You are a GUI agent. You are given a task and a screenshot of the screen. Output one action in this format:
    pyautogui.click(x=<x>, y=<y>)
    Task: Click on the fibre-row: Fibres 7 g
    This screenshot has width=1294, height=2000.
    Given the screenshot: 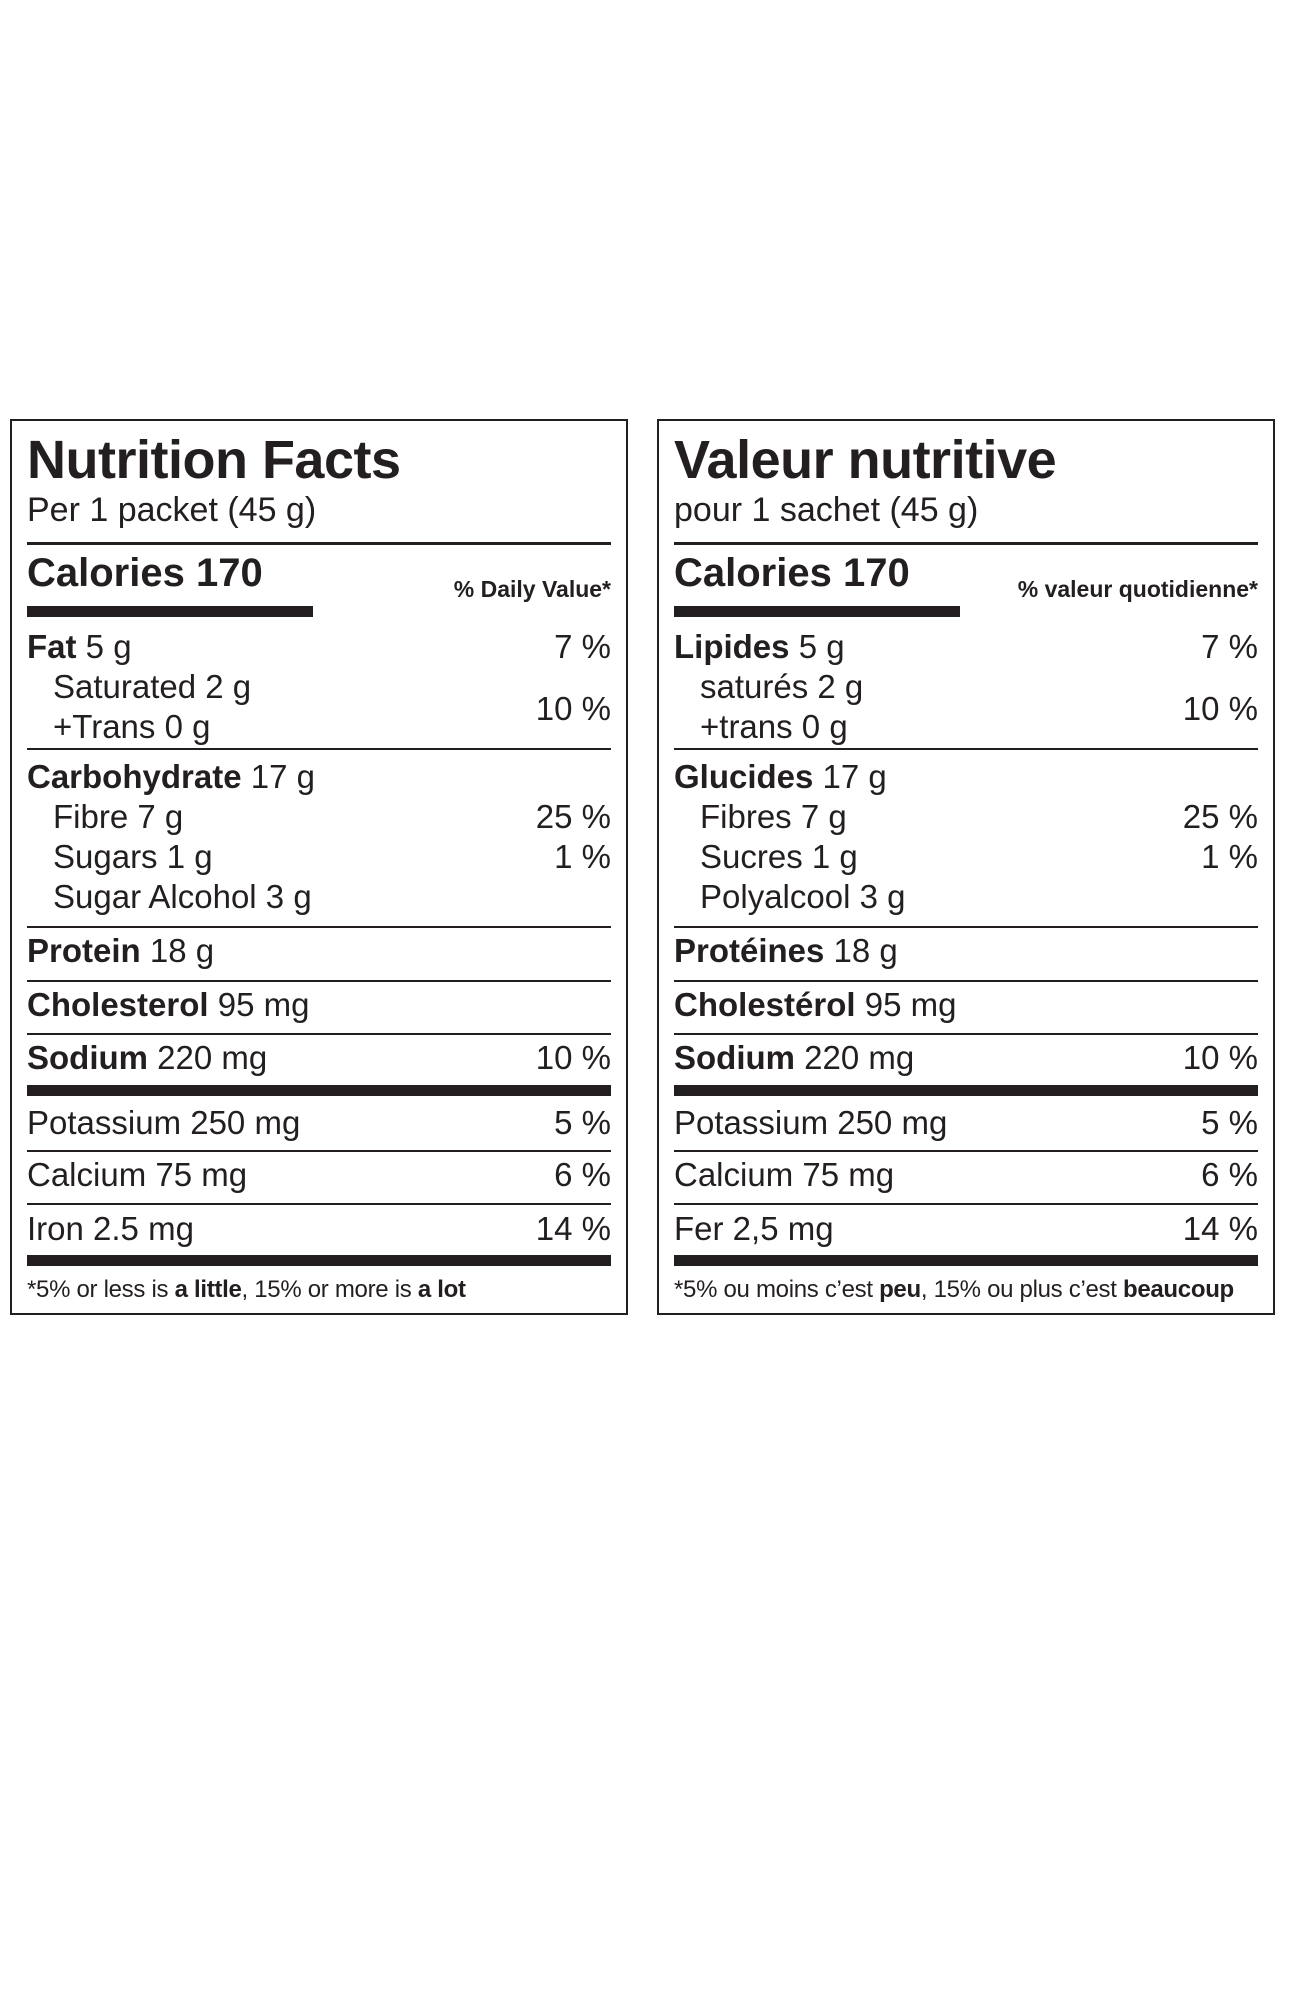 What is the action you would take?
    pyautogui.click(x=773, y=816)
    